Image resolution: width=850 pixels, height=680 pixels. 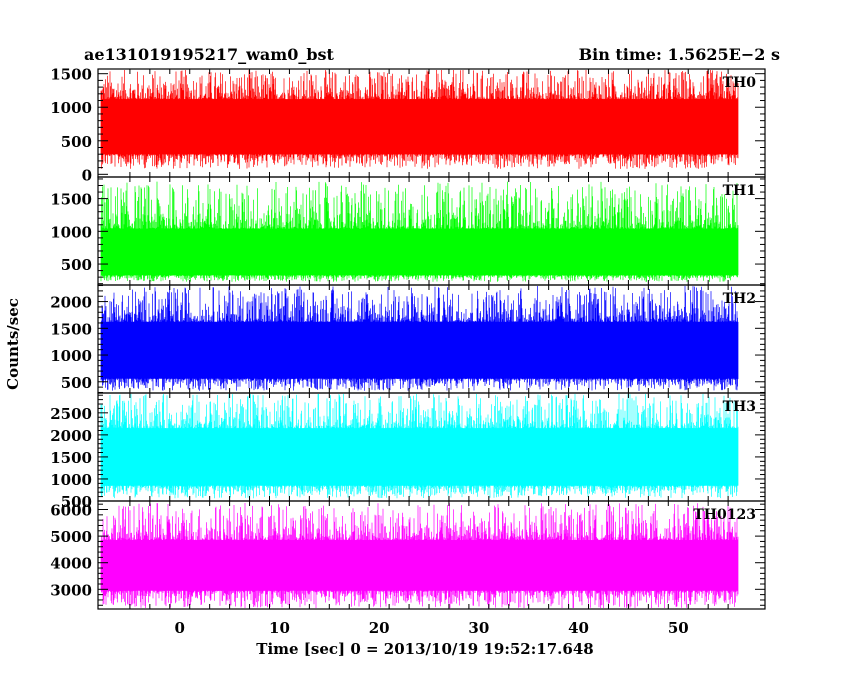 What do you see at coordinates (379, 628) in the screenshot?
I see `x-tick-label: 20` at bounding box center [379, 628].